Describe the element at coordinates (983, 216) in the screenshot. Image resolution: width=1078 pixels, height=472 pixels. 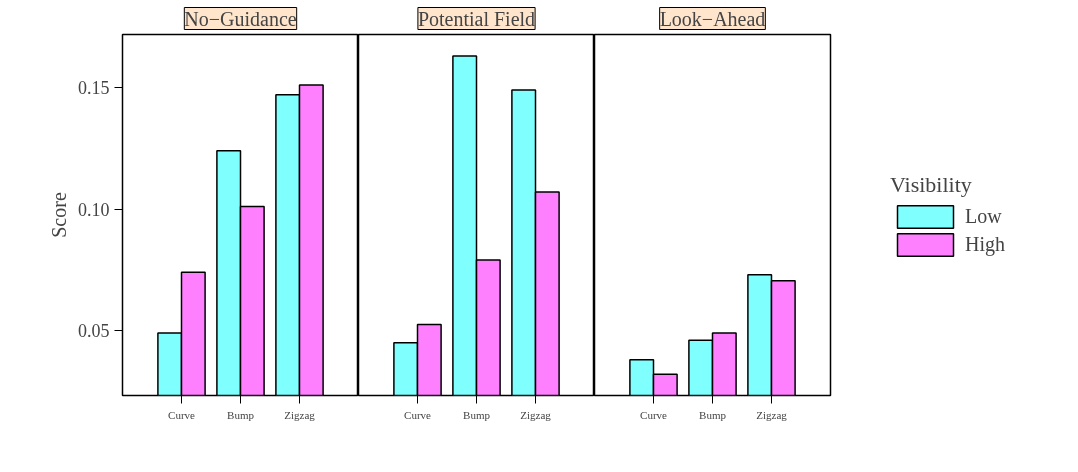
I see `legend-label: Low` at that location.